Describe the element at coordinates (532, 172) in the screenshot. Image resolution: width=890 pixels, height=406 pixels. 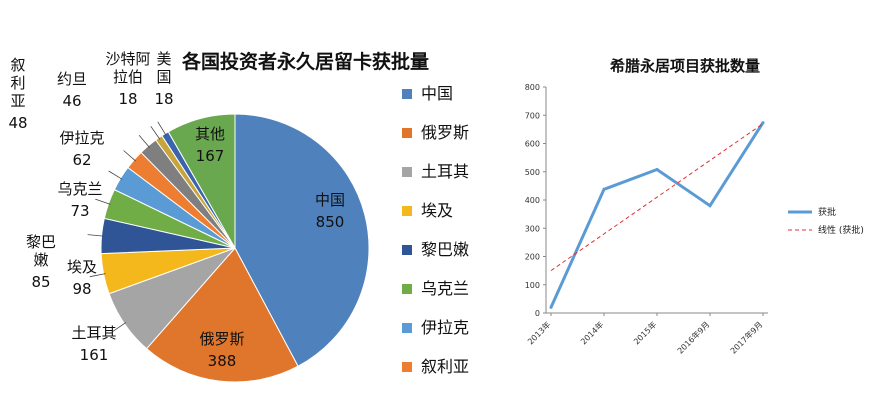
I see `y-tick-label-5: 500` at that location.